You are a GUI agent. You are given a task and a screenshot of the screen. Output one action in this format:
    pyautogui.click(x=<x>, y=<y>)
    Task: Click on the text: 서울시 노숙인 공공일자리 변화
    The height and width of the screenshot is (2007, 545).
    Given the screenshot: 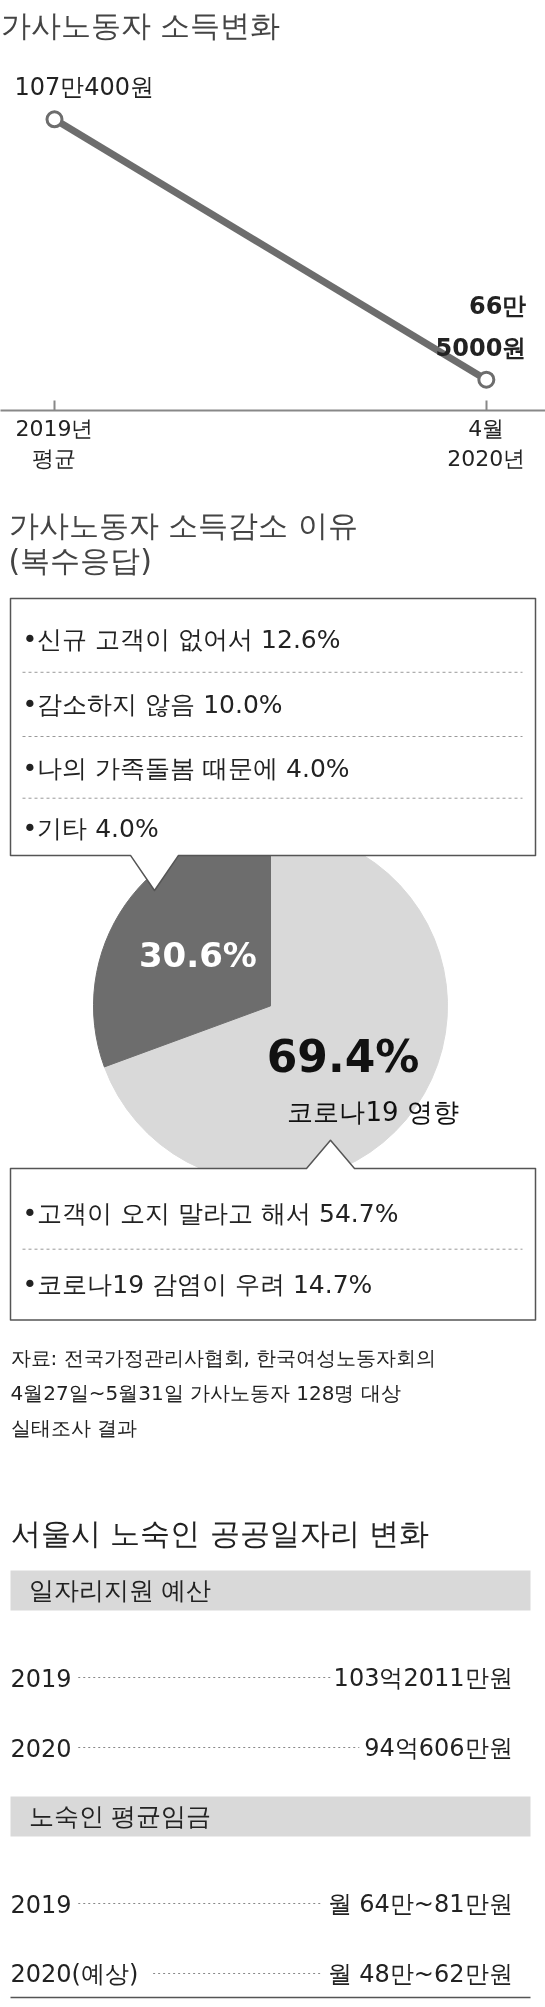 What is the action you would take?
    pyautogui.click(x=220, y=1533)
    